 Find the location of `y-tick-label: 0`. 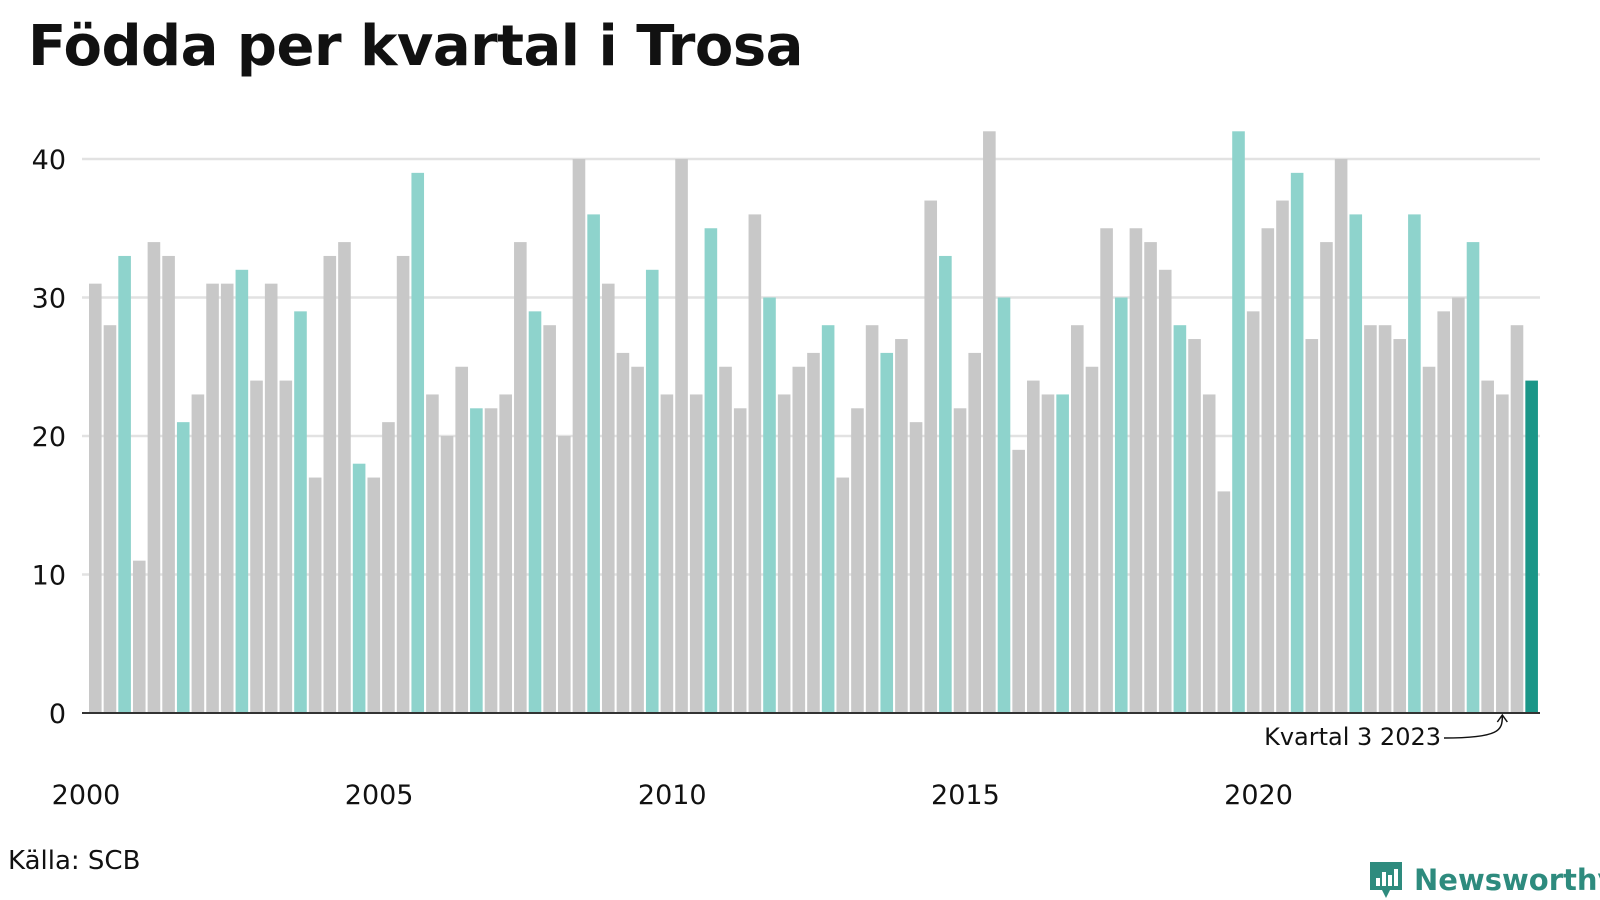

y-tick-label: 0 is located at coordinates (57, 714).